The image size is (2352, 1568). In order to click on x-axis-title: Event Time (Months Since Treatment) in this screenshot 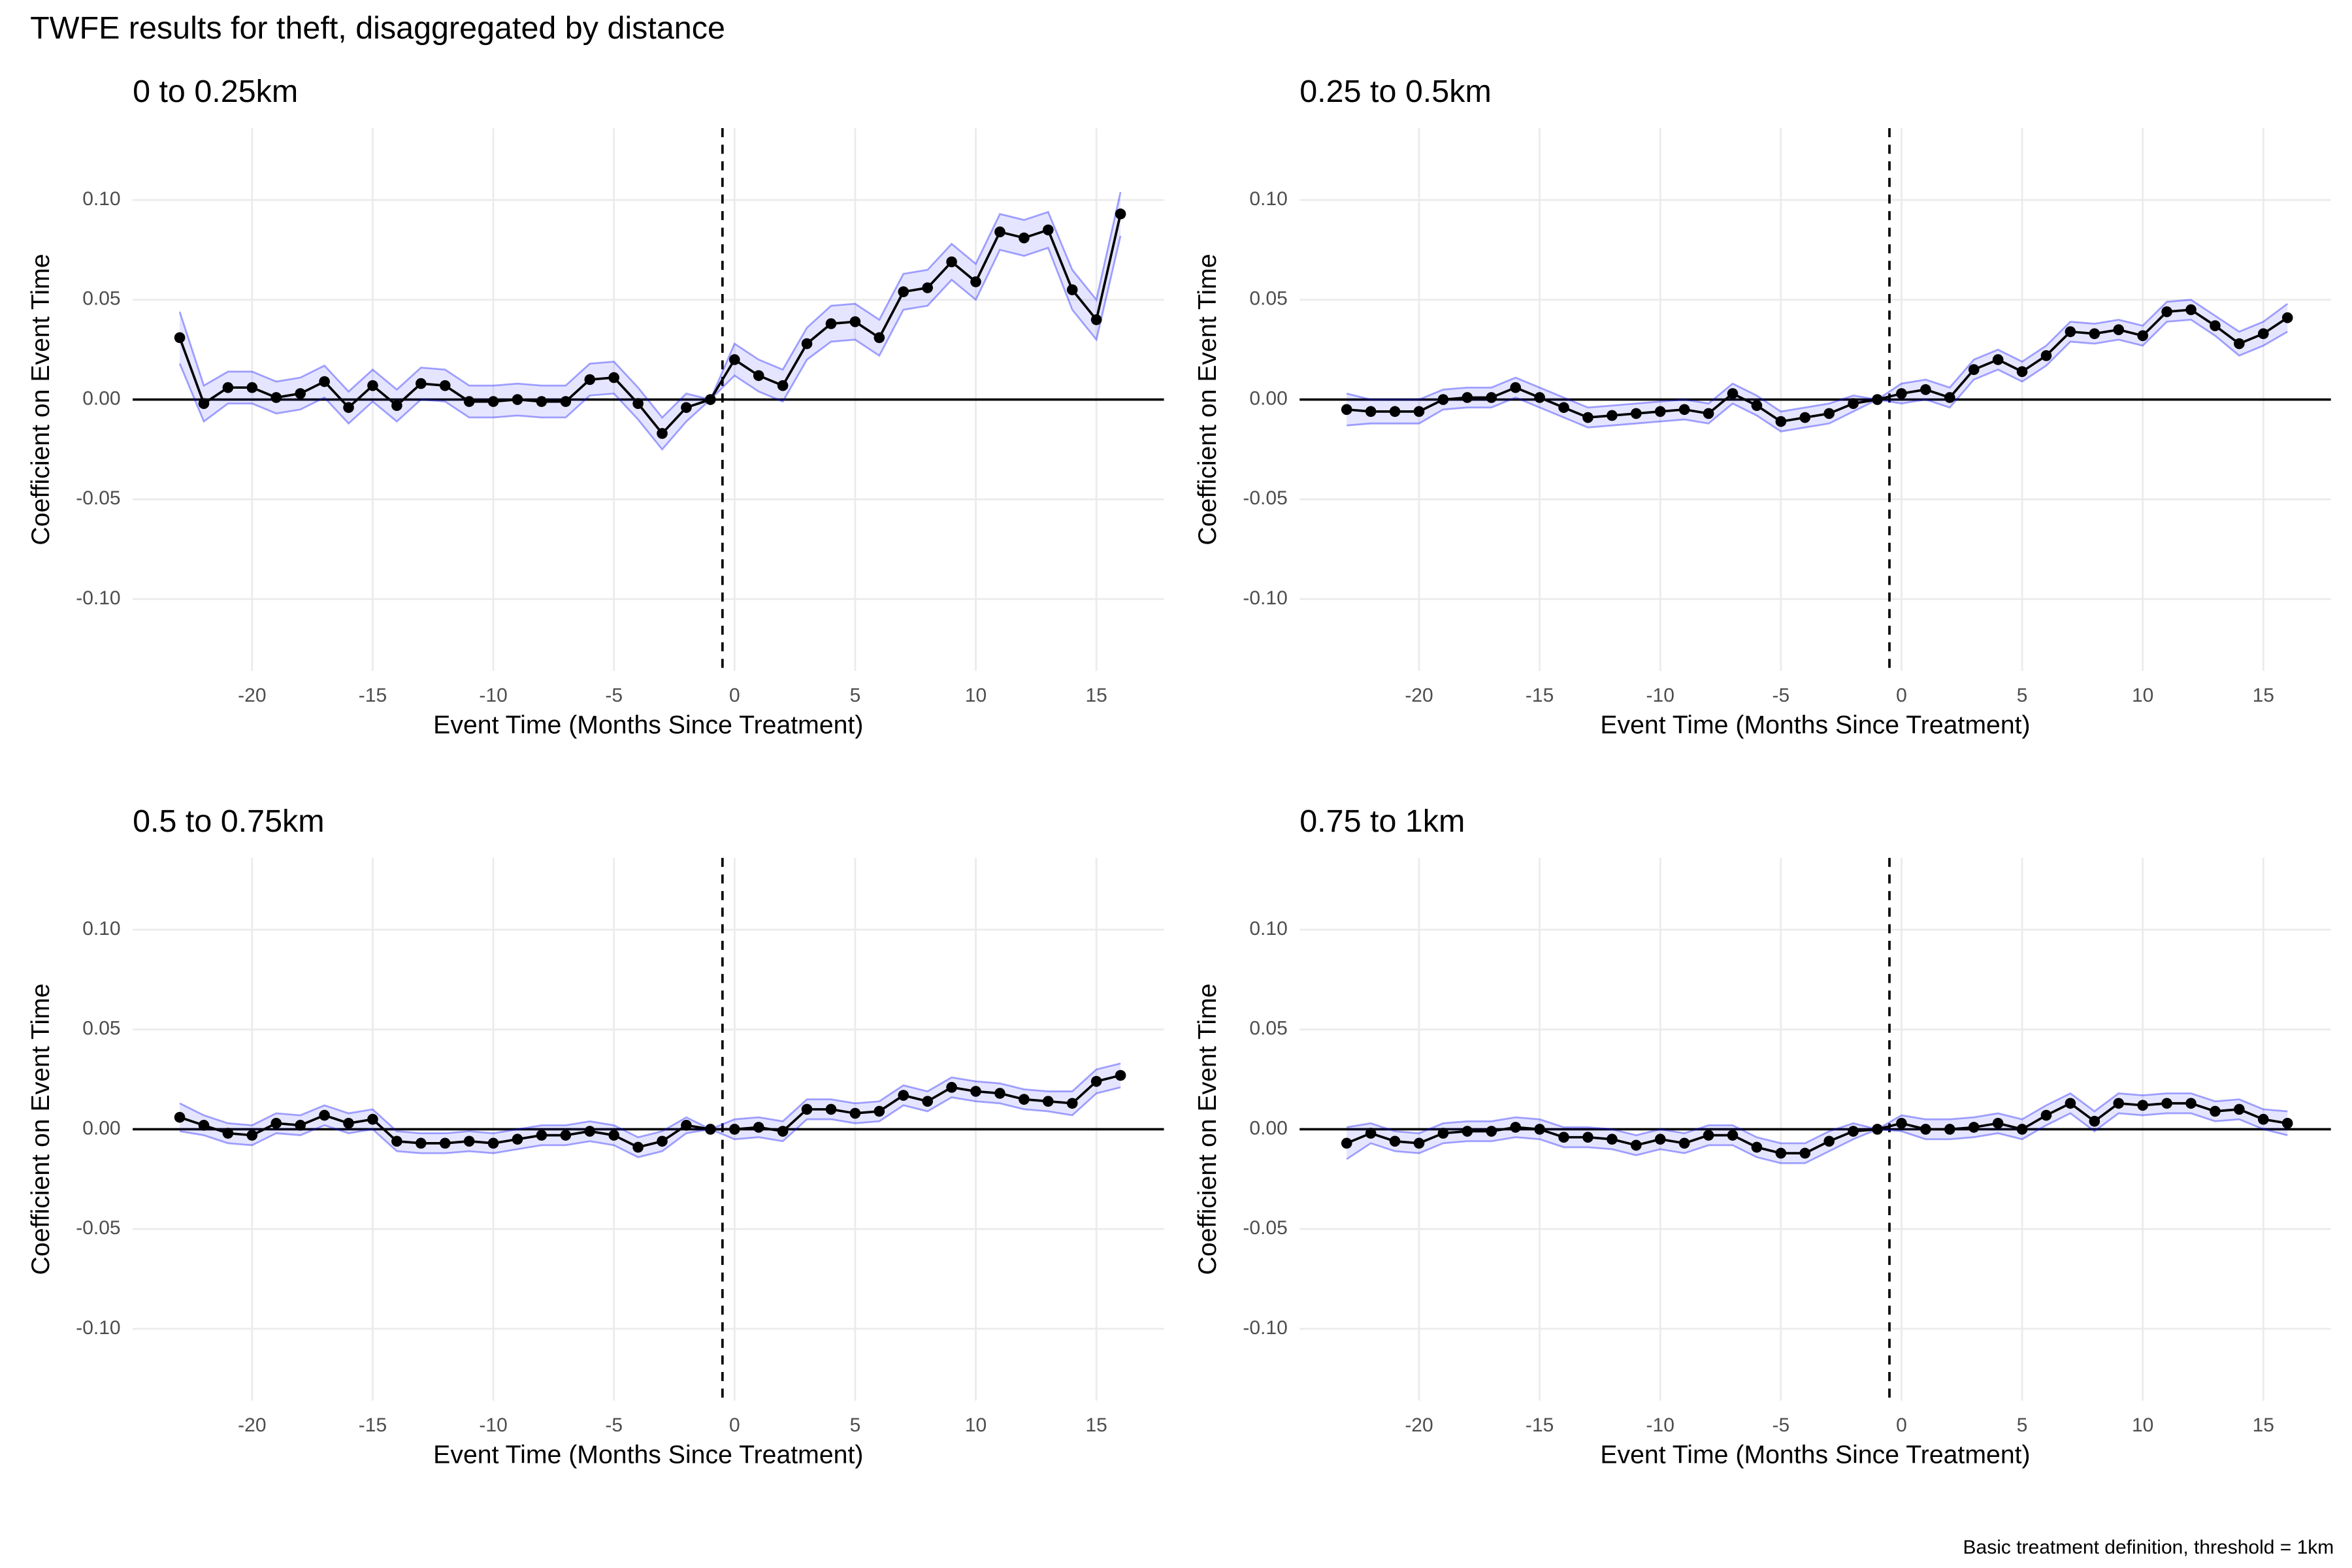, I will do `click(648, 725)`.